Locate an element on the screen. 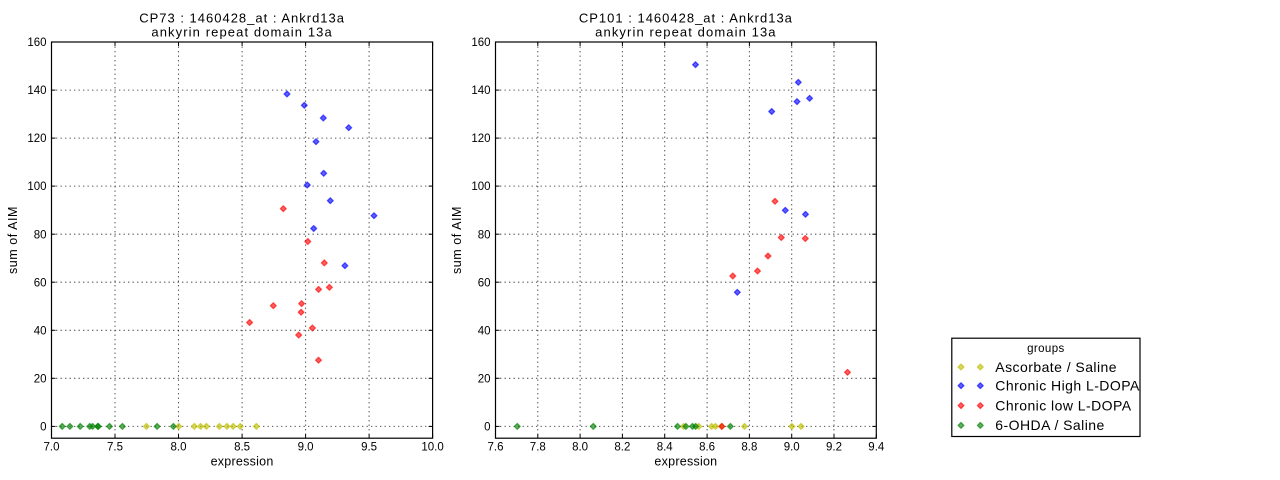 This screenshot has width=1280, height=480. svg-text: 9.5 is located at coordinates (369, 448).